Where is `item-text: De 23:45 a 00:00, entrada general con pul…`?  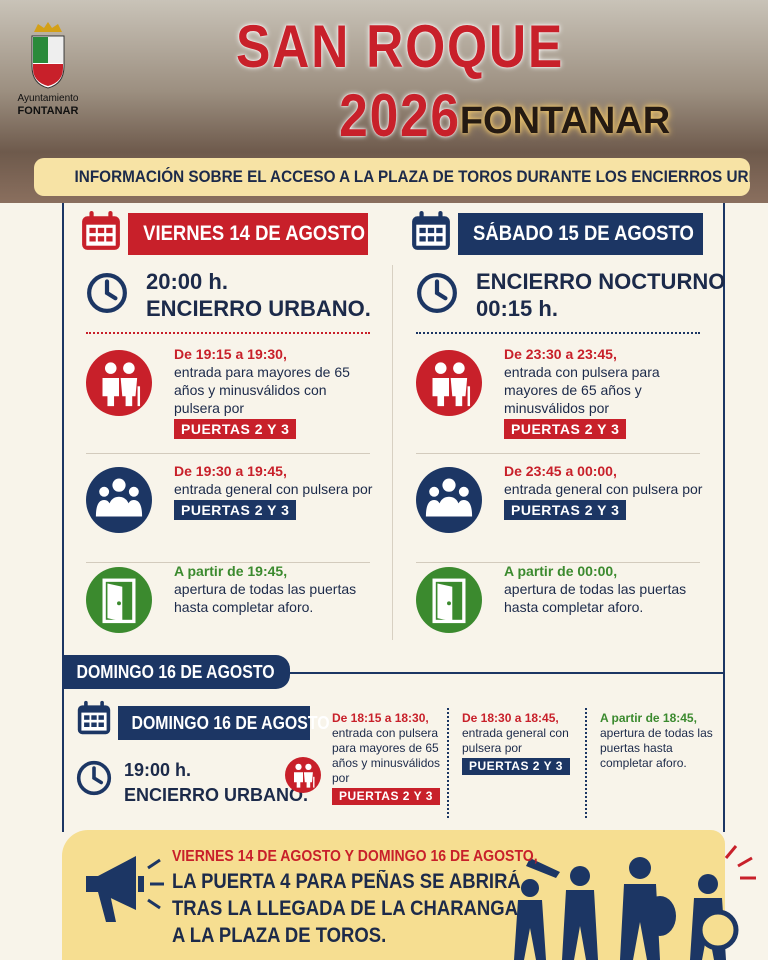 item-text: De 23:45 a 00:00, entrada general con pul… is located at coordinates (604, 491).